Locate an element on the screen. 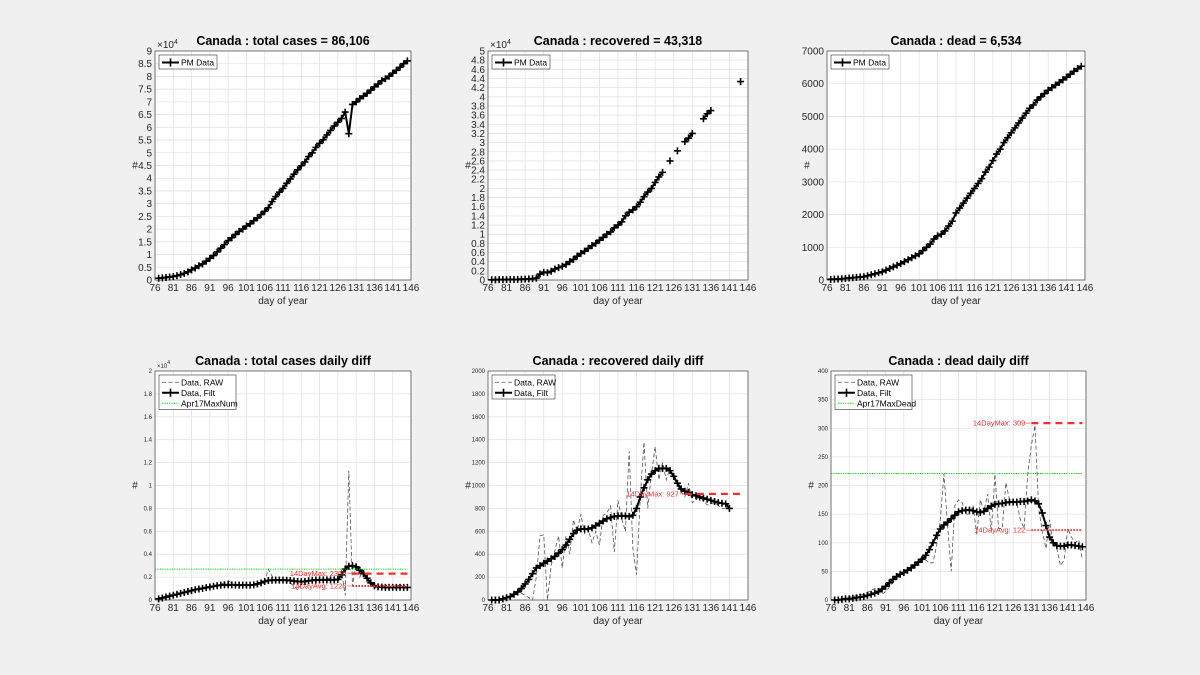 This screenshot has height=675, width=1200. x-tick-label: 121 is located at coordinates (319, 608).